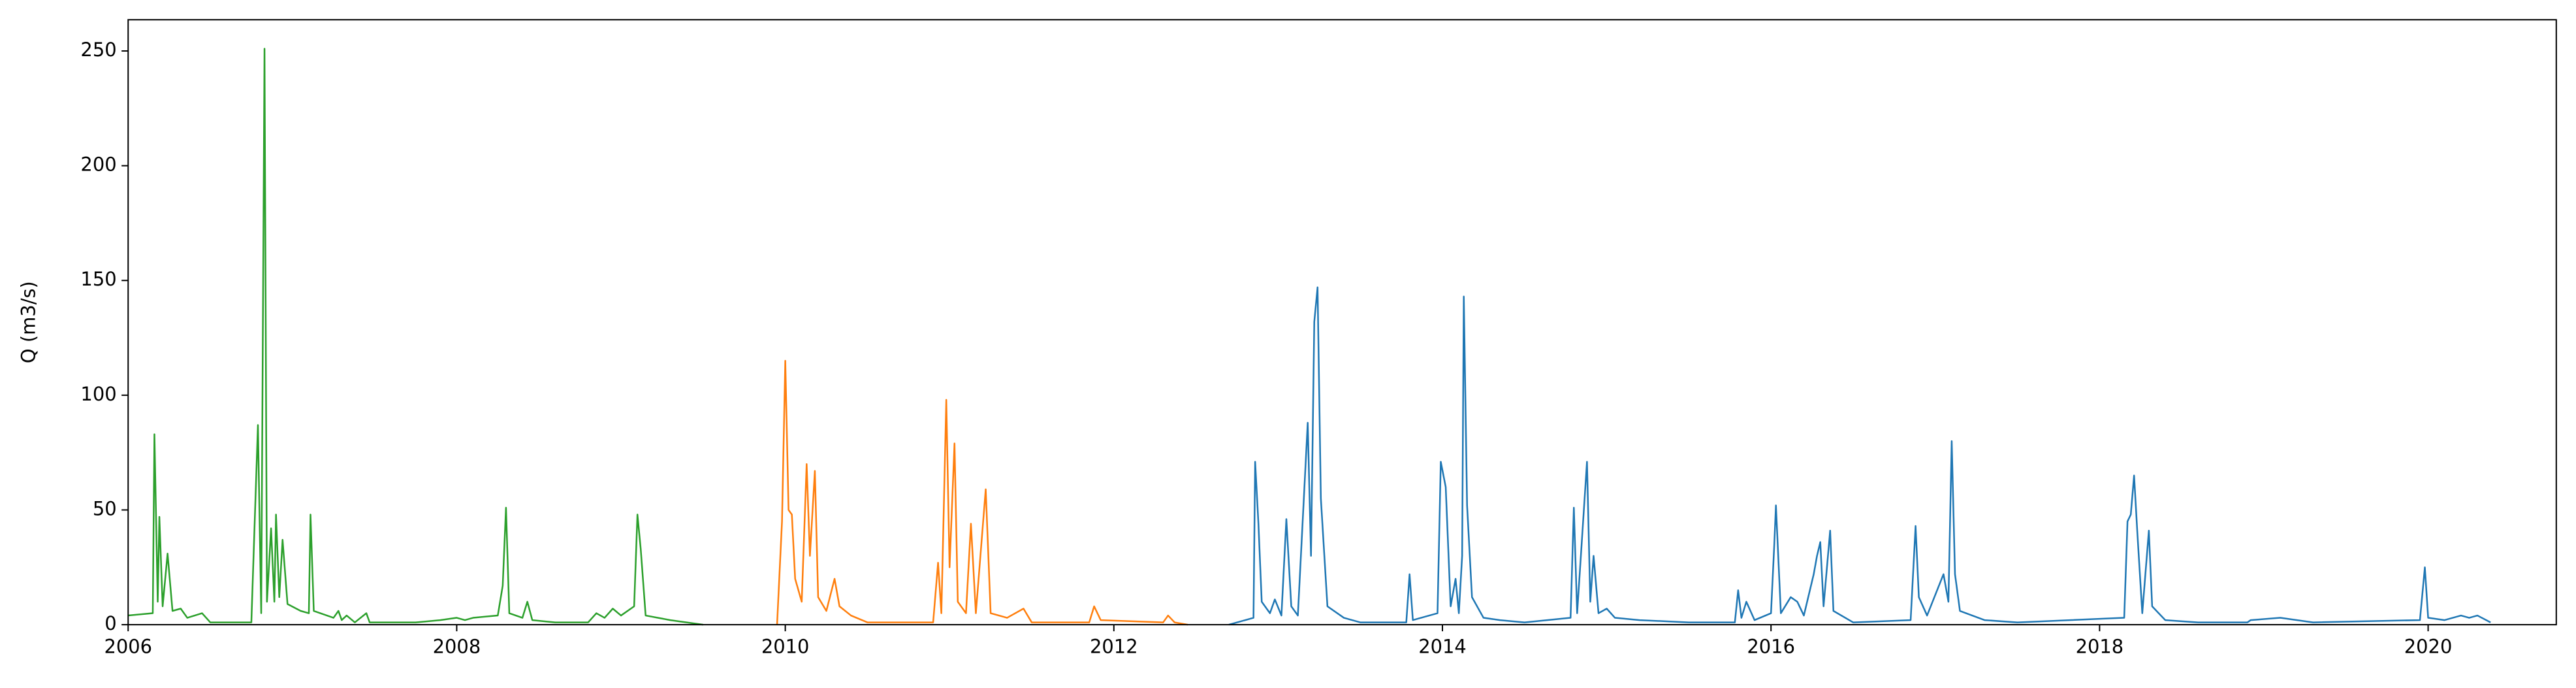 This screenshot has height=688, width=2576. I want to click on x-tick-label: 2012, so click(1114, 646).